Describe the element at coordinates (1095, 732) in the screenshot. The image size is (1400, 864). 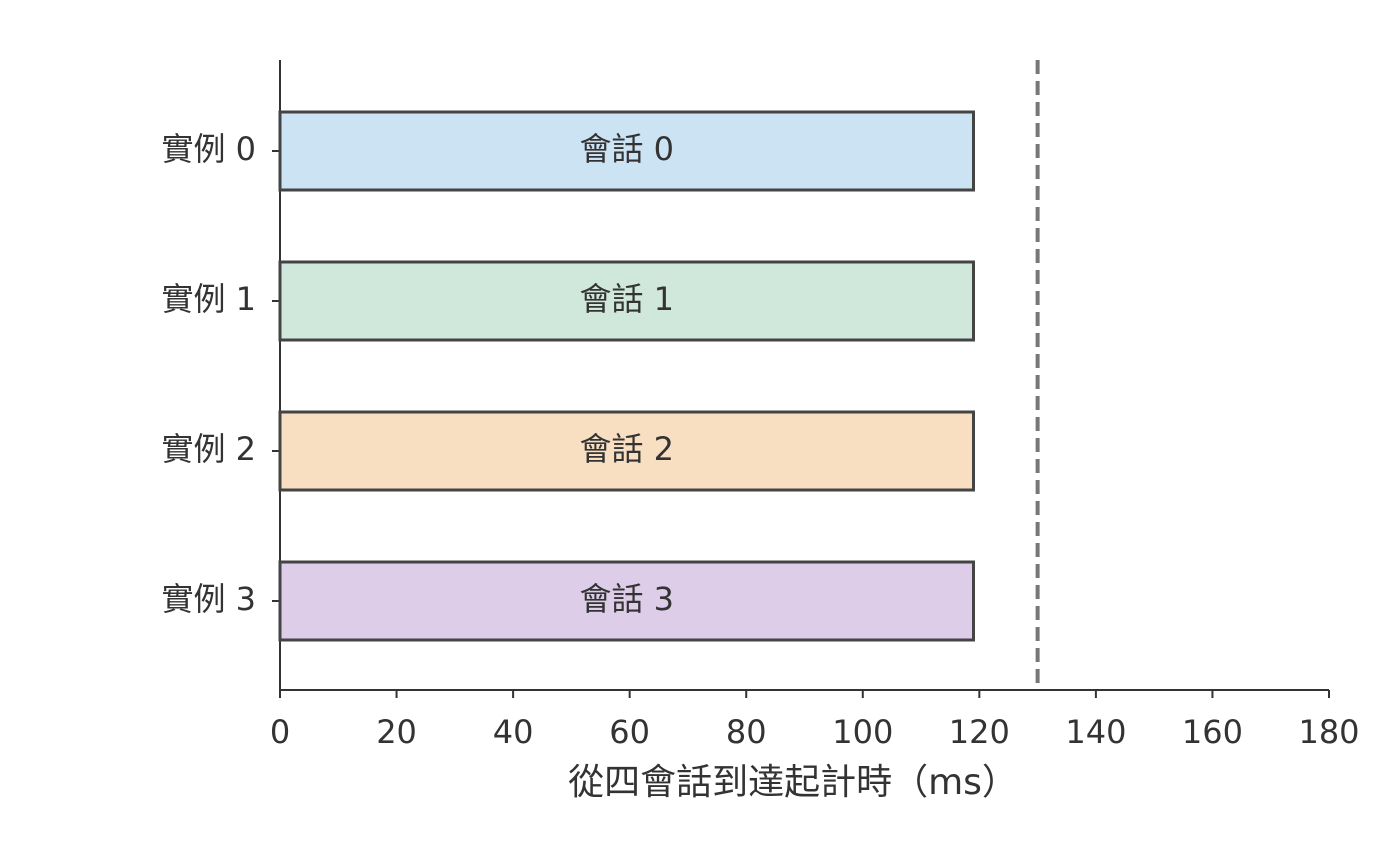
I see `x-tick-label: 140` at that location.